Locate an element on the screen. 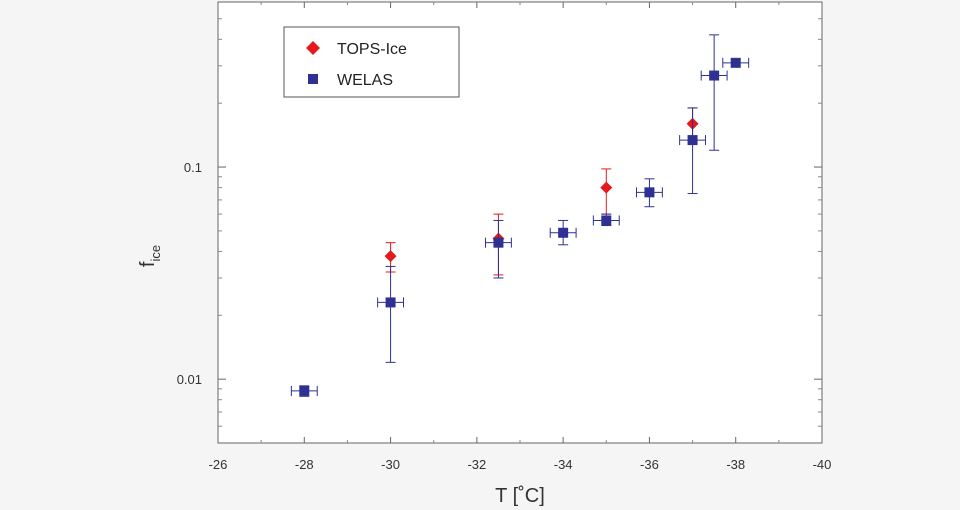 Image resolution: width=960 pixels, height=510 pixels. legend-label-tops-ice: TOPS-Ice is located at coordinates (372, 49).